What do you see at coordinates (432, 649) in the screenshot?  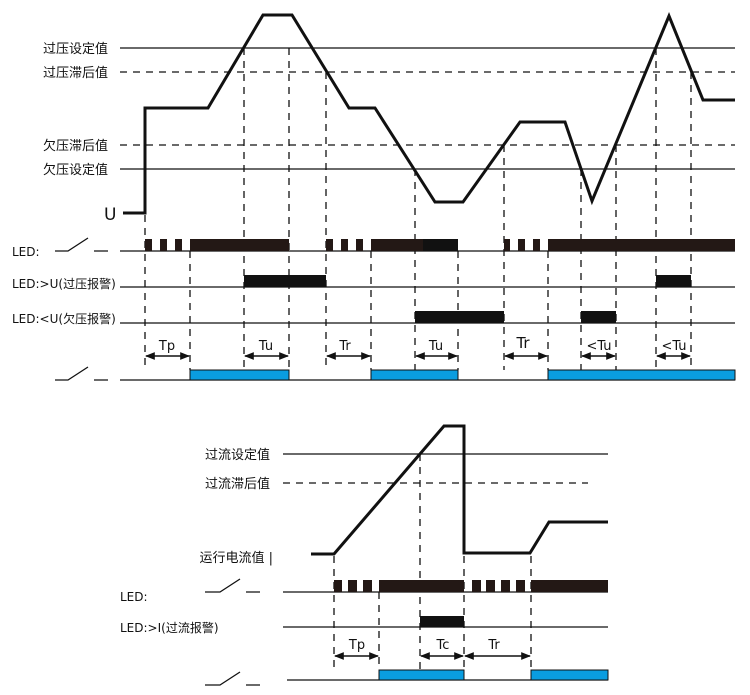 I see `interval-arrows: Tp Tc Tr` at bounding box center [432, 649].